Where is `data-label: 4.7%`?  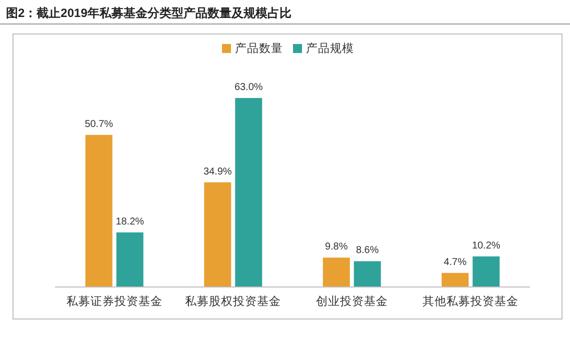
data-label: 4.7% is located at coordinates (455, 262).